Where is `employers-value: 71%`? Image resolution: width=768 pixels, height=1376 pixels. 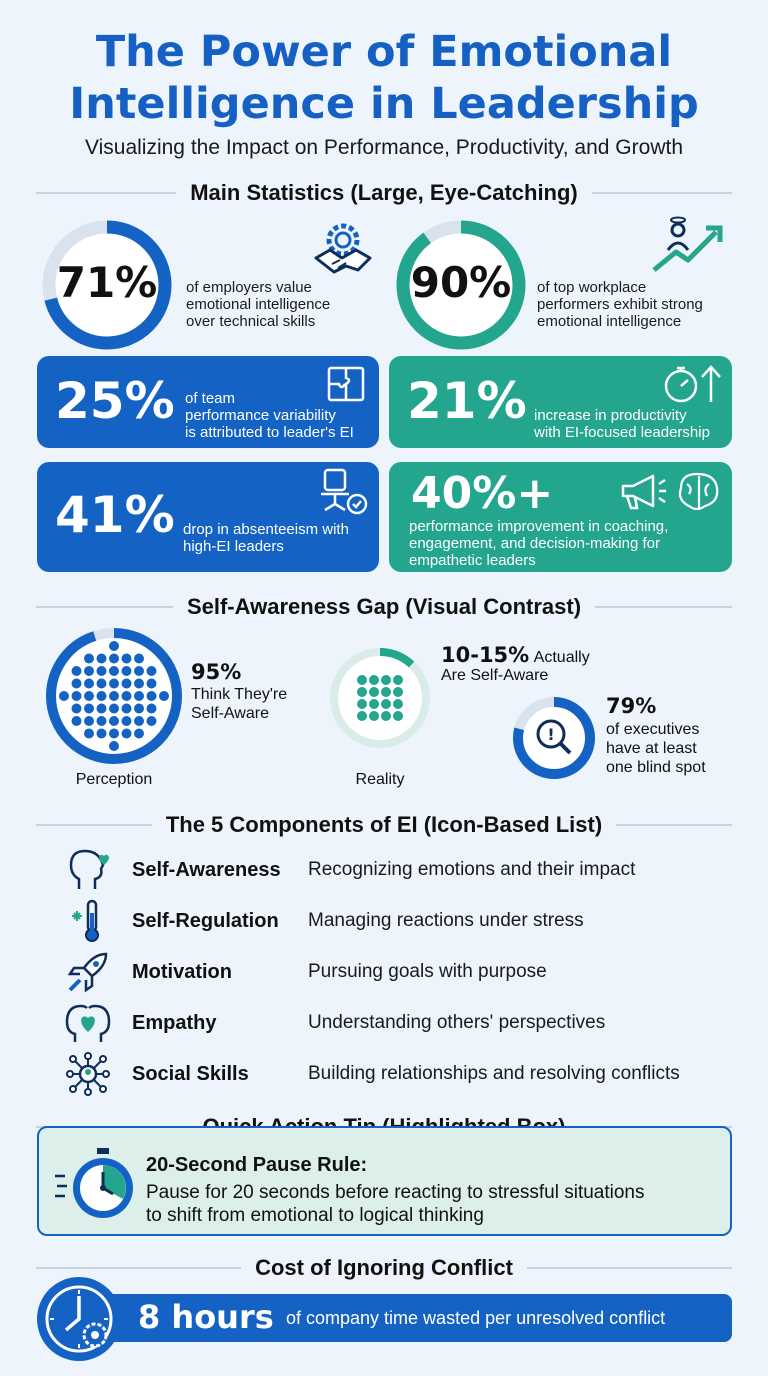
employers-value: 71% is located at coordinates (107, 282).